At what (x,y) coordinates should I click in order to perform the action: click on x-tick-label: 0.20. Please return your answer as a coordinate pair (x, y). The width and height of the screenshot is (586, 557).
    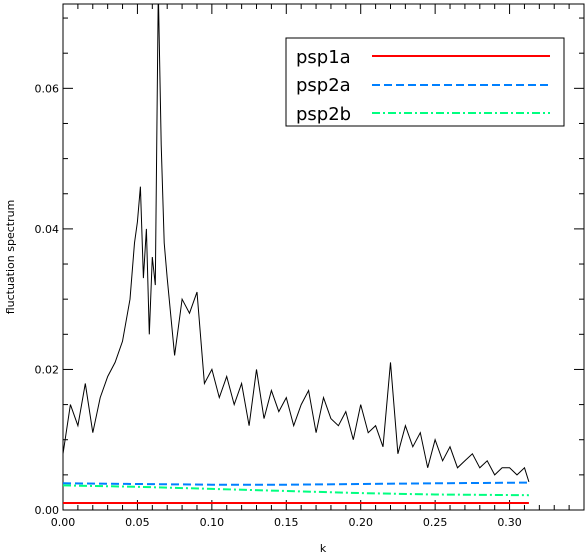
    Looking at the image, I should click on (360, 522).